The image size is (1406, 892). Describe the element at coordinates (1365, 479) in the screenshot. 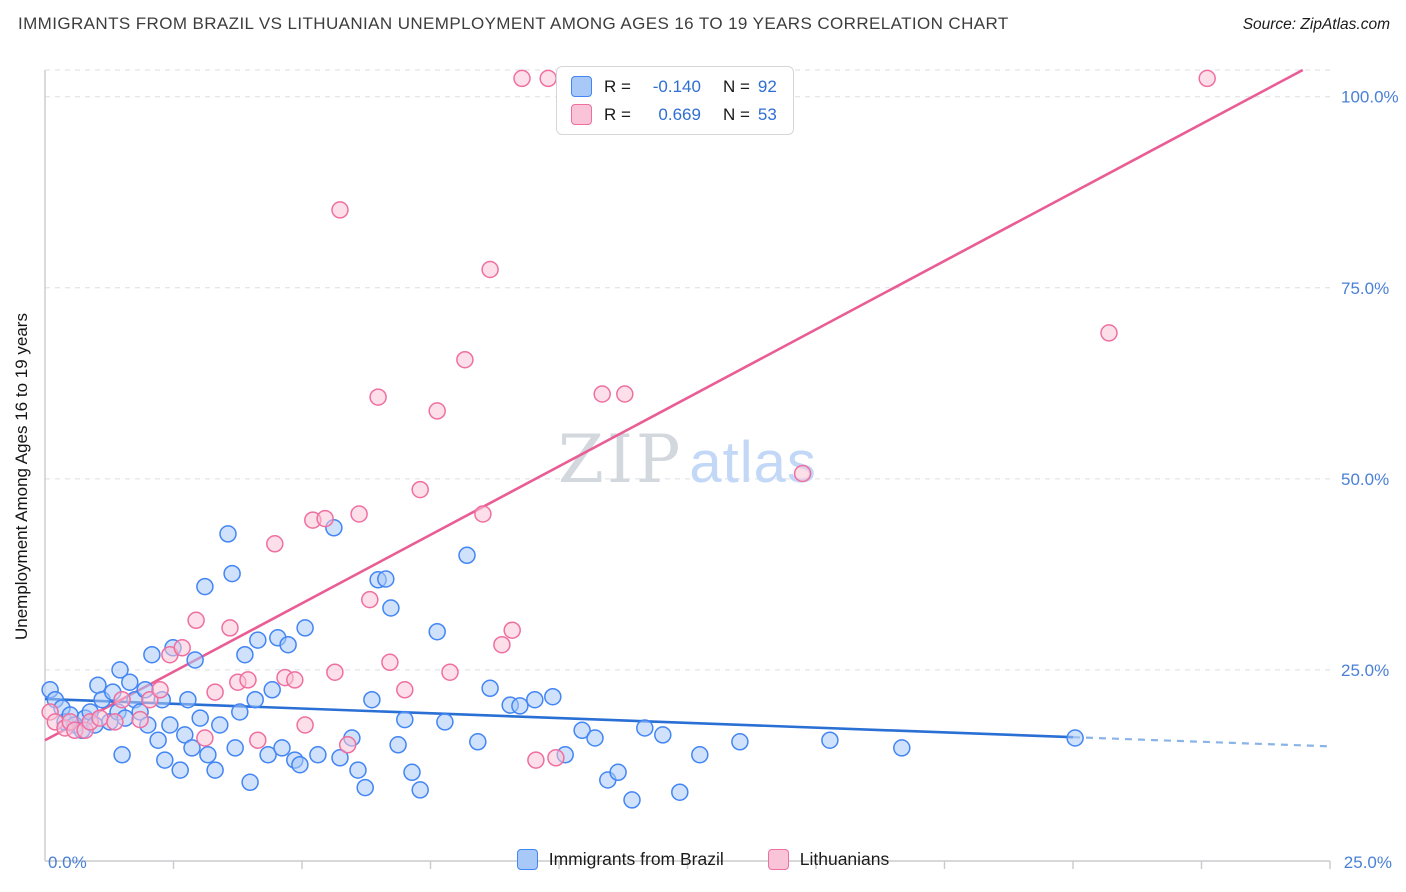

I see `y-tick-label: 50.0%` at that location.